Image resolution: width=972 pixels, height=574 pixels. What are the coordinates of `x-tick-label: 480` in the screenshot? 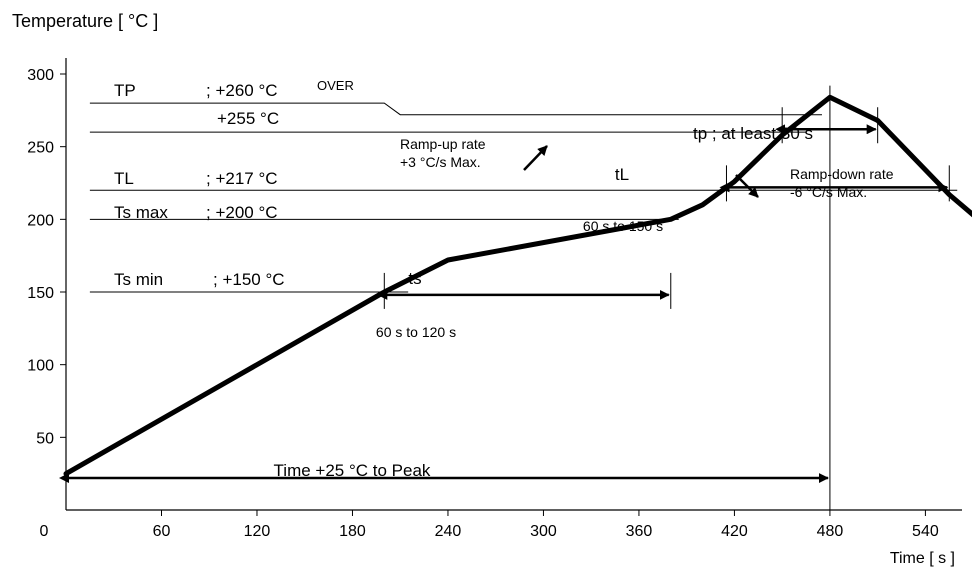 It's located at (830, 531).